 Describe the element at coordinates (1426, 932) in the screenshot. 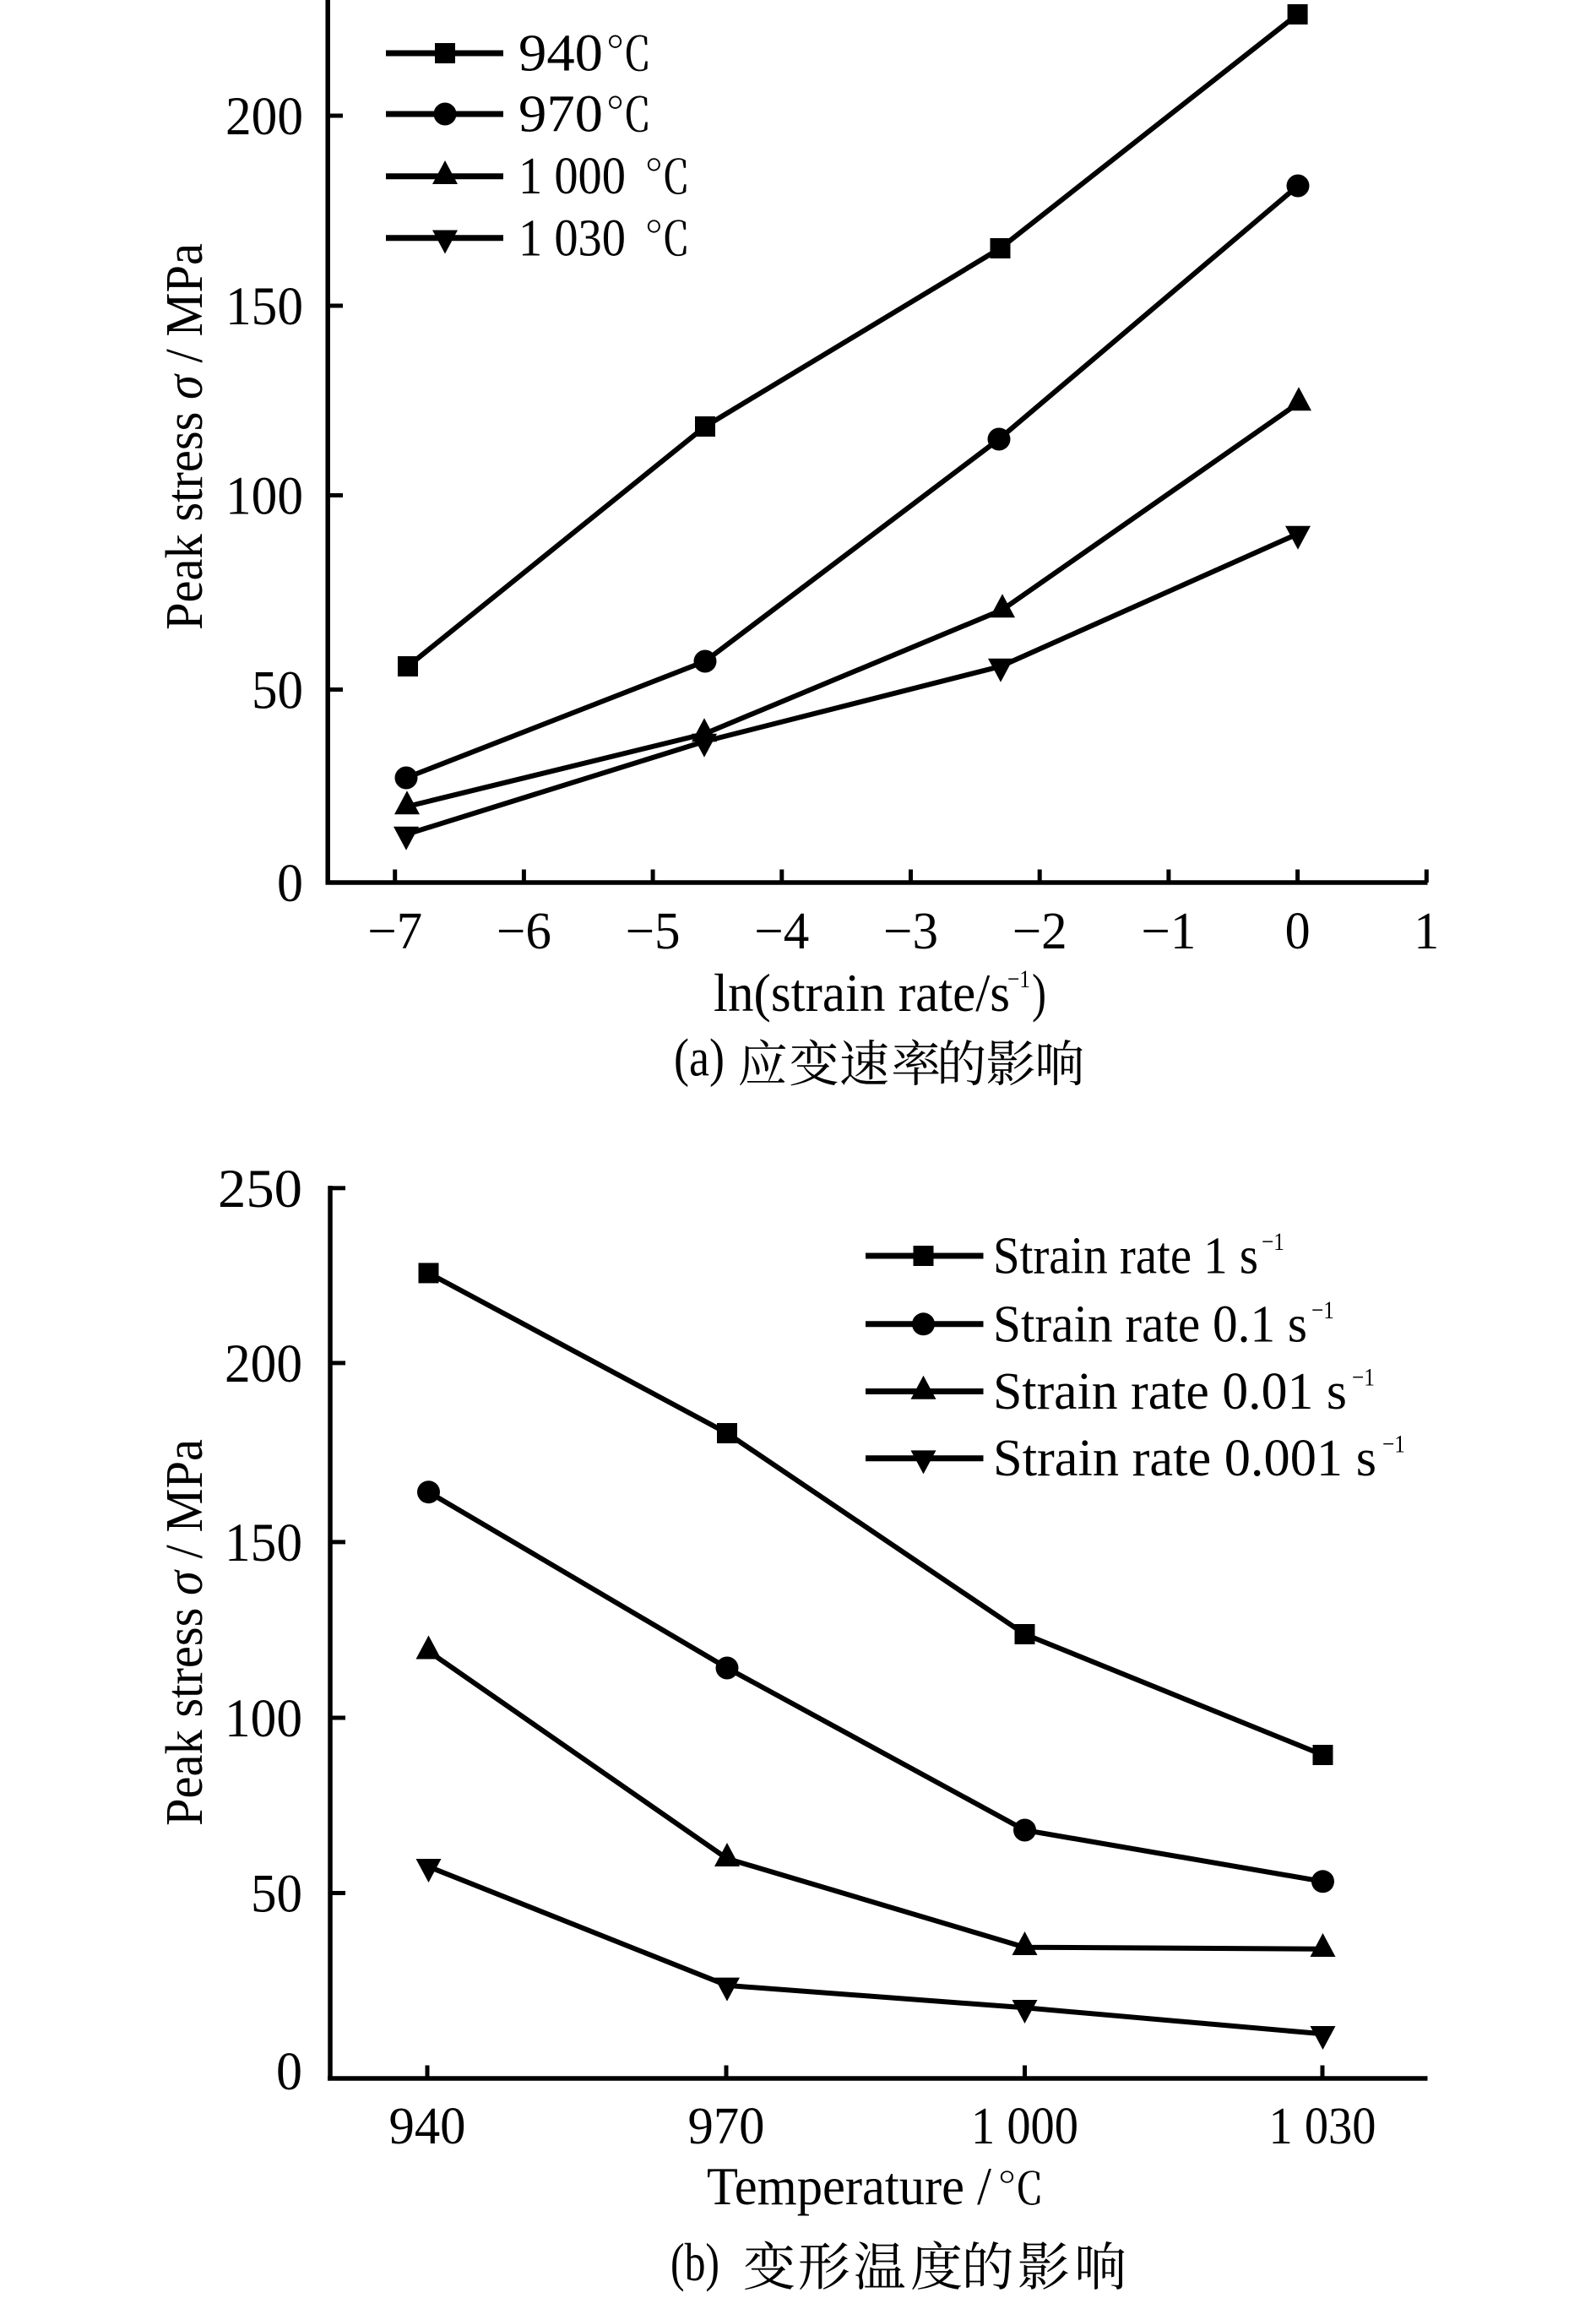

I see `svg-text: 1` at that location.